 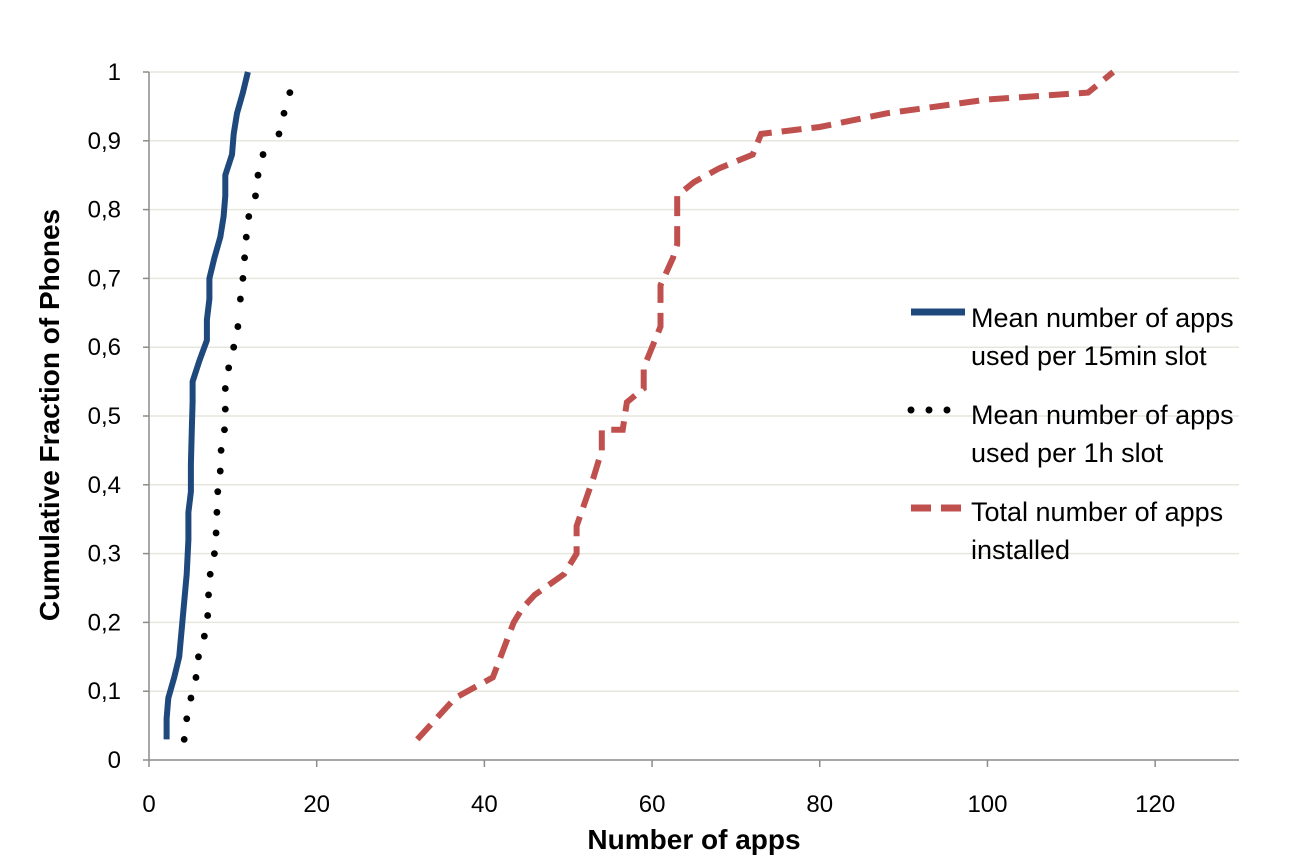 What do you see at coordinates (1089, 356) in the screenshot?
I see `legend-label-15min-line2: used per 15min slot` at bounding box center [1089, 356].